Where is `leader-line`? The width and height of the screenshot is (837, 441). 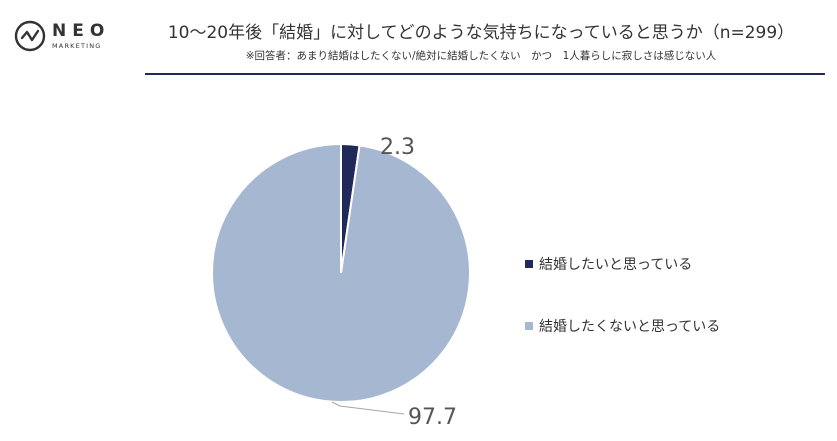
leader-line is located at coordinates (368, 408).